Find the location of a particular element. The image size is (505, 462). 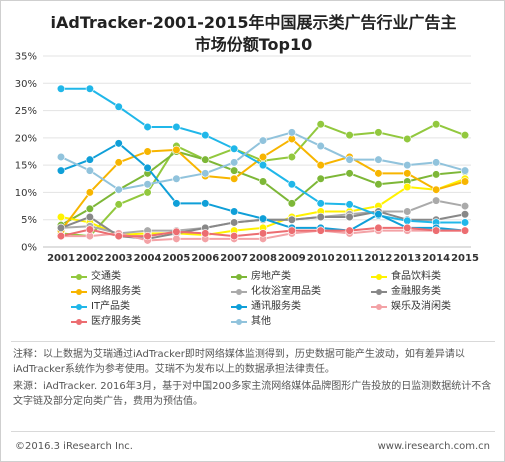

legend-label: 食品饮料类 is located at coordinates (416, 276).